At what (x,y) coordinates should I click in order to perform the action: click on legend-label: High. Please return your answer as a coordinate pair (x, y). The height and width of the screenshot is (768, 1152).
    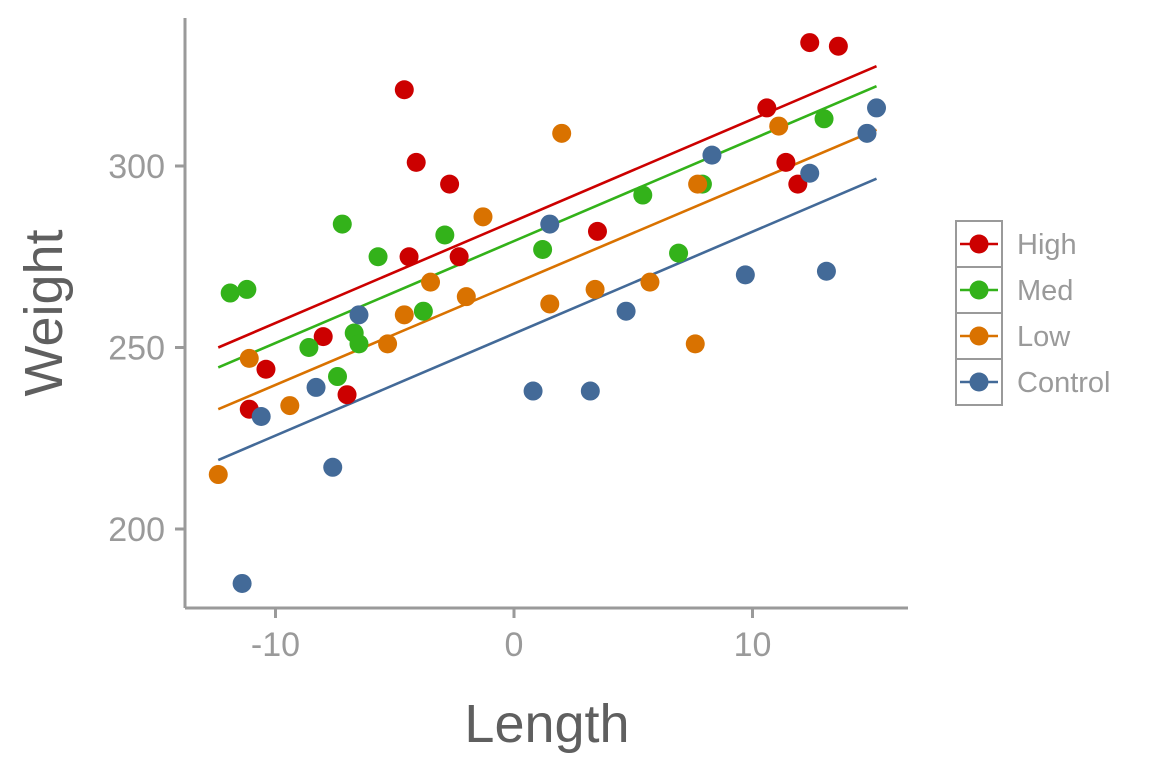
    Looking at the image, I should click on (1047, 245).